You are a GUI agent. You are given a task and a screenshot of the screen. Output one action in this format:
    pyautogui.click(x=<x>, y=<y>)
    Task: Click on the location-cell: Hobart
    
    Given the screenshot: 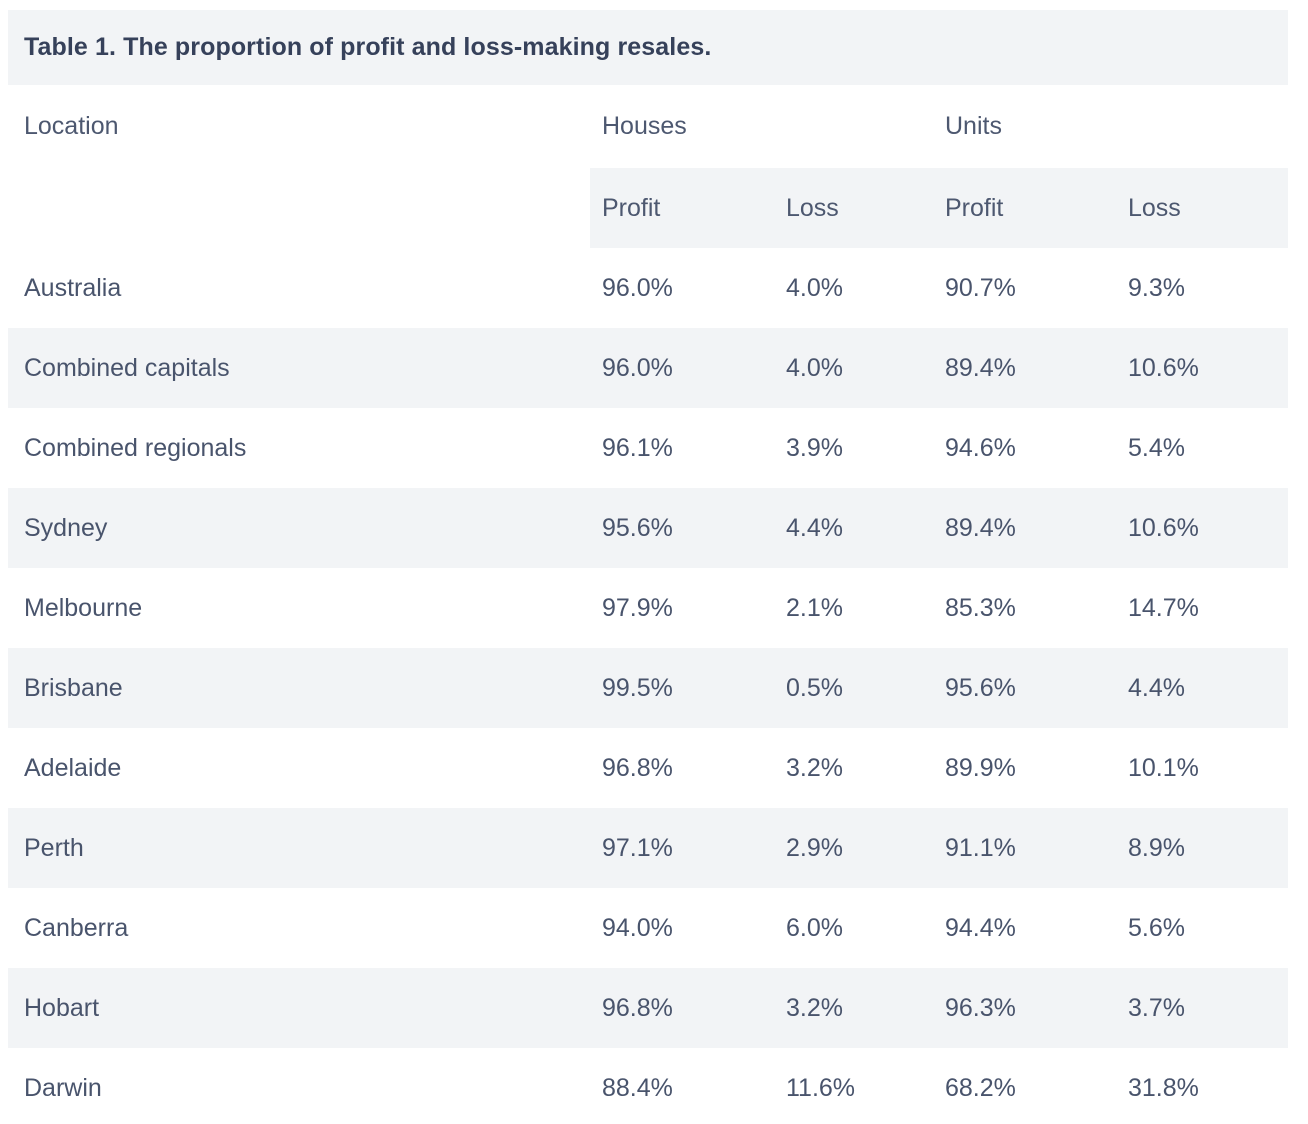 What is the action you would take?
    pyautogui.click(x=62, y=1007)
    